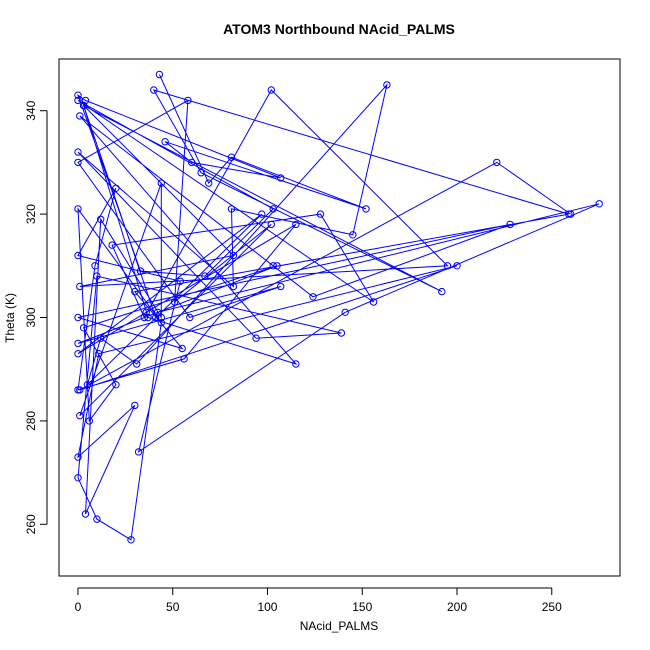 Image resolution: width=650 pixels, height=650 pixels. What do you see at coordinates (31, 421) in the screenshot?
I see `y-tick-label: 280` at bounding box center [31, 421].